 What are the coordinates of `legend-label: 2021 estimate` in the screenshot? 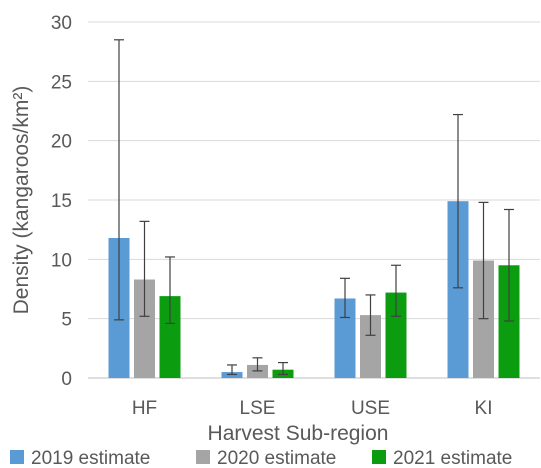 It's located at (452, 458).